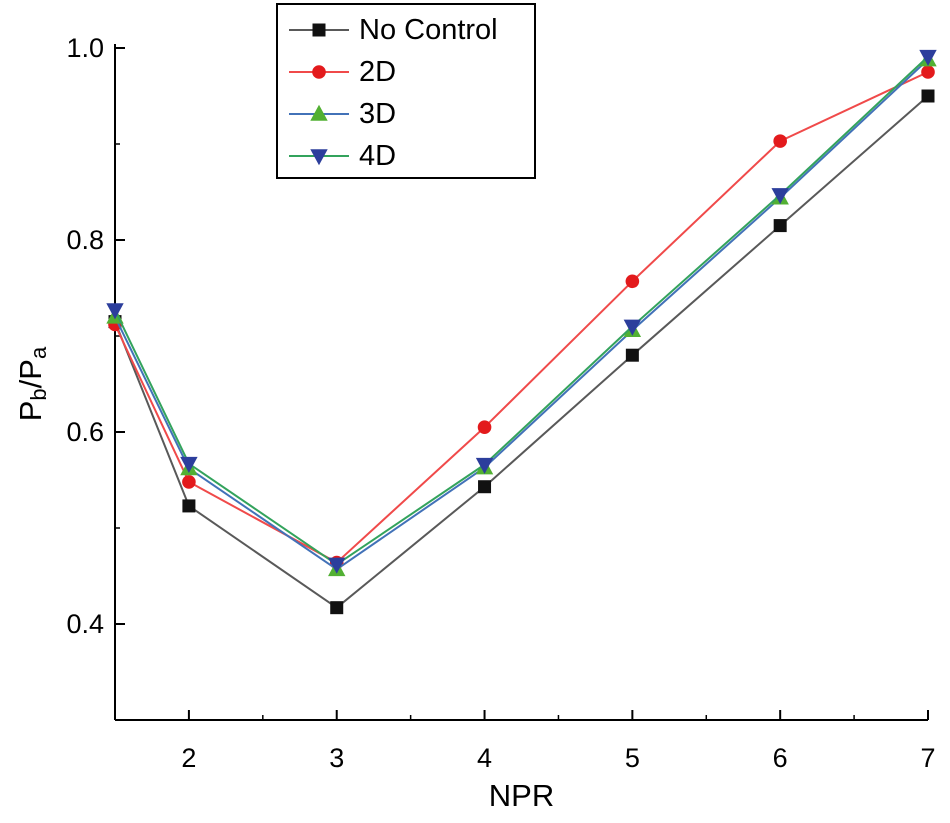 This screenshot has width=950, height=823. Describe the element at coordinates (342, 156) in the screenshot. I see `legend-item-4d: 4D` at that location.